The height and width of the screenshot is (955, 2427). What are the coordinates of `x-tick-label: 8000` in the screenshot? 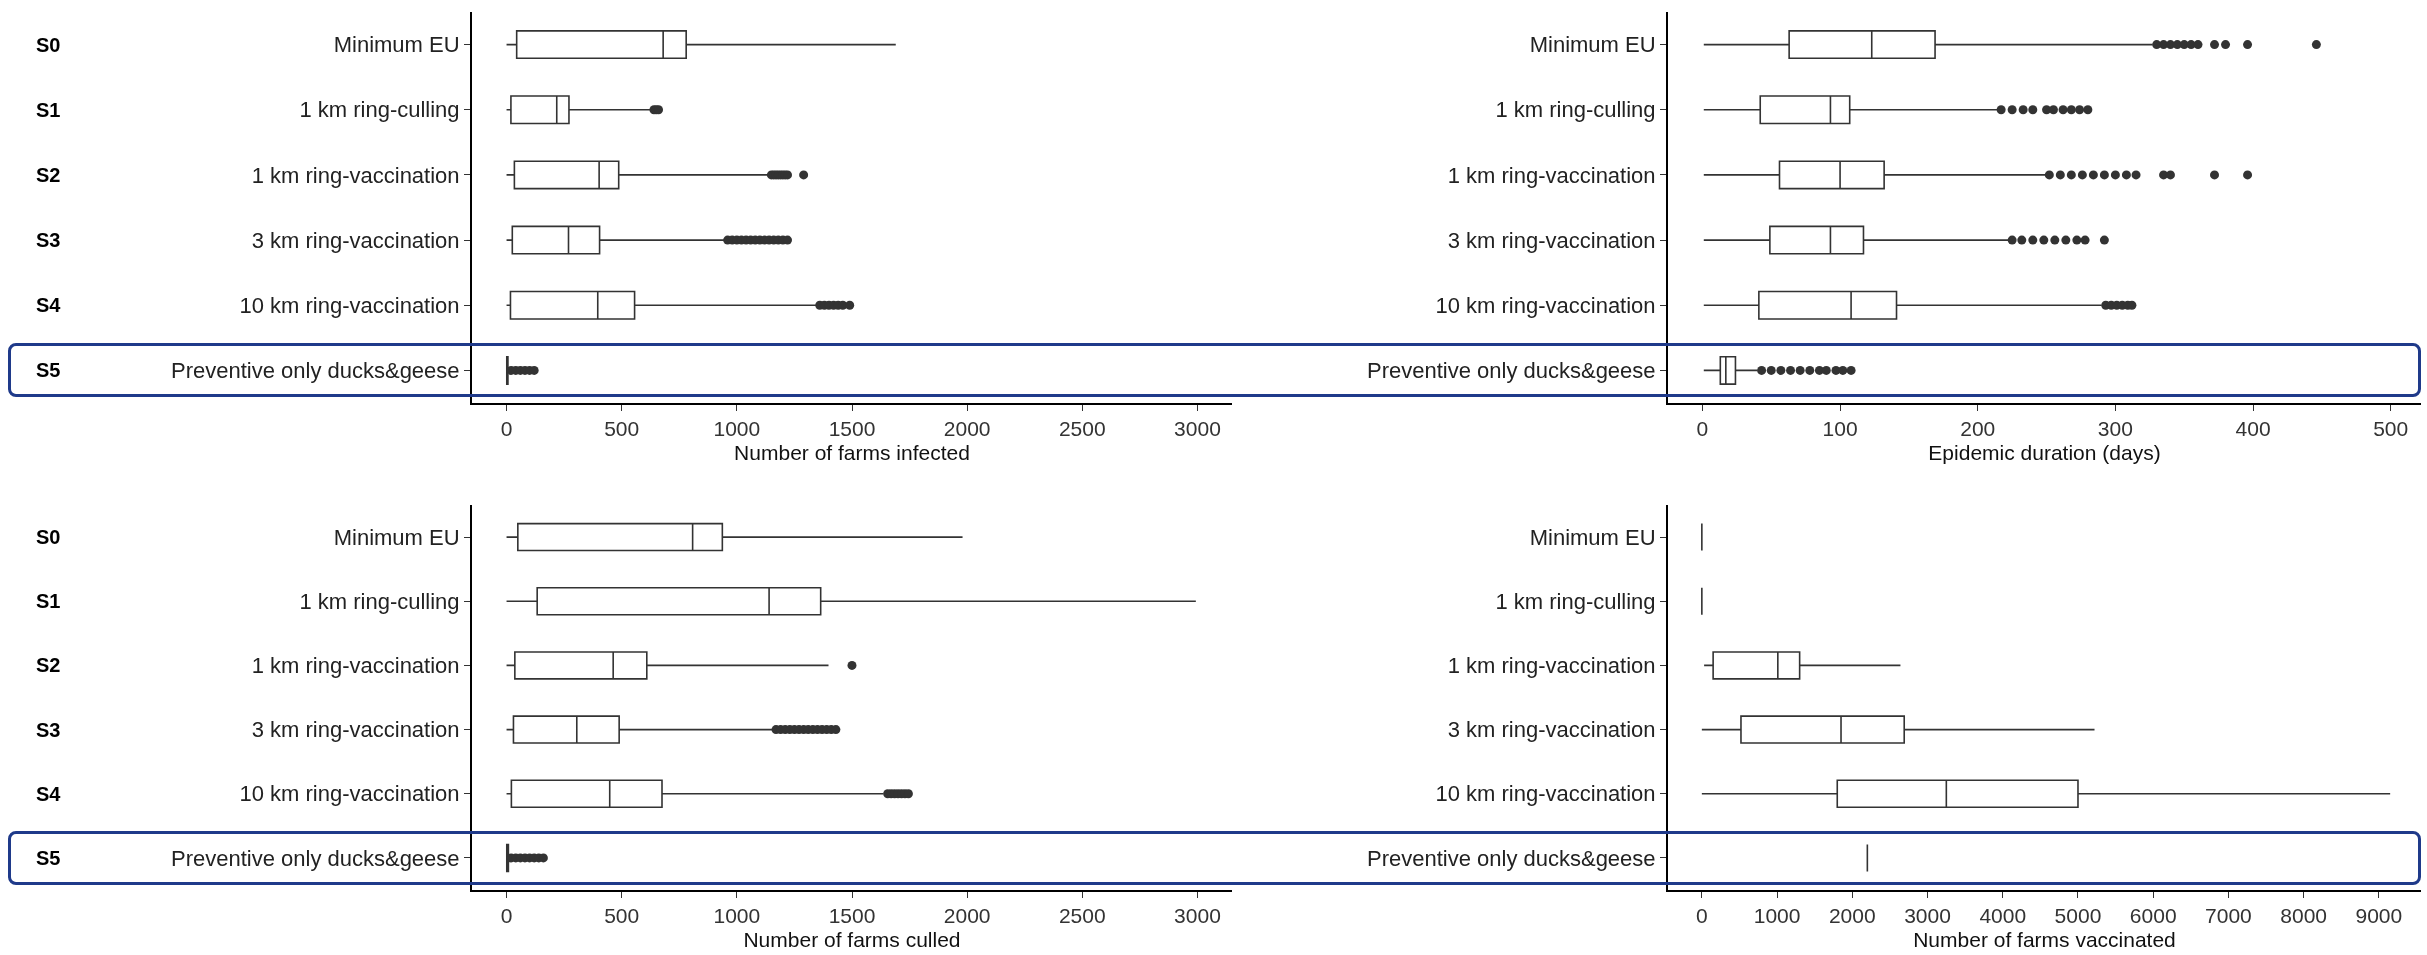 It's located at (2304, 916).